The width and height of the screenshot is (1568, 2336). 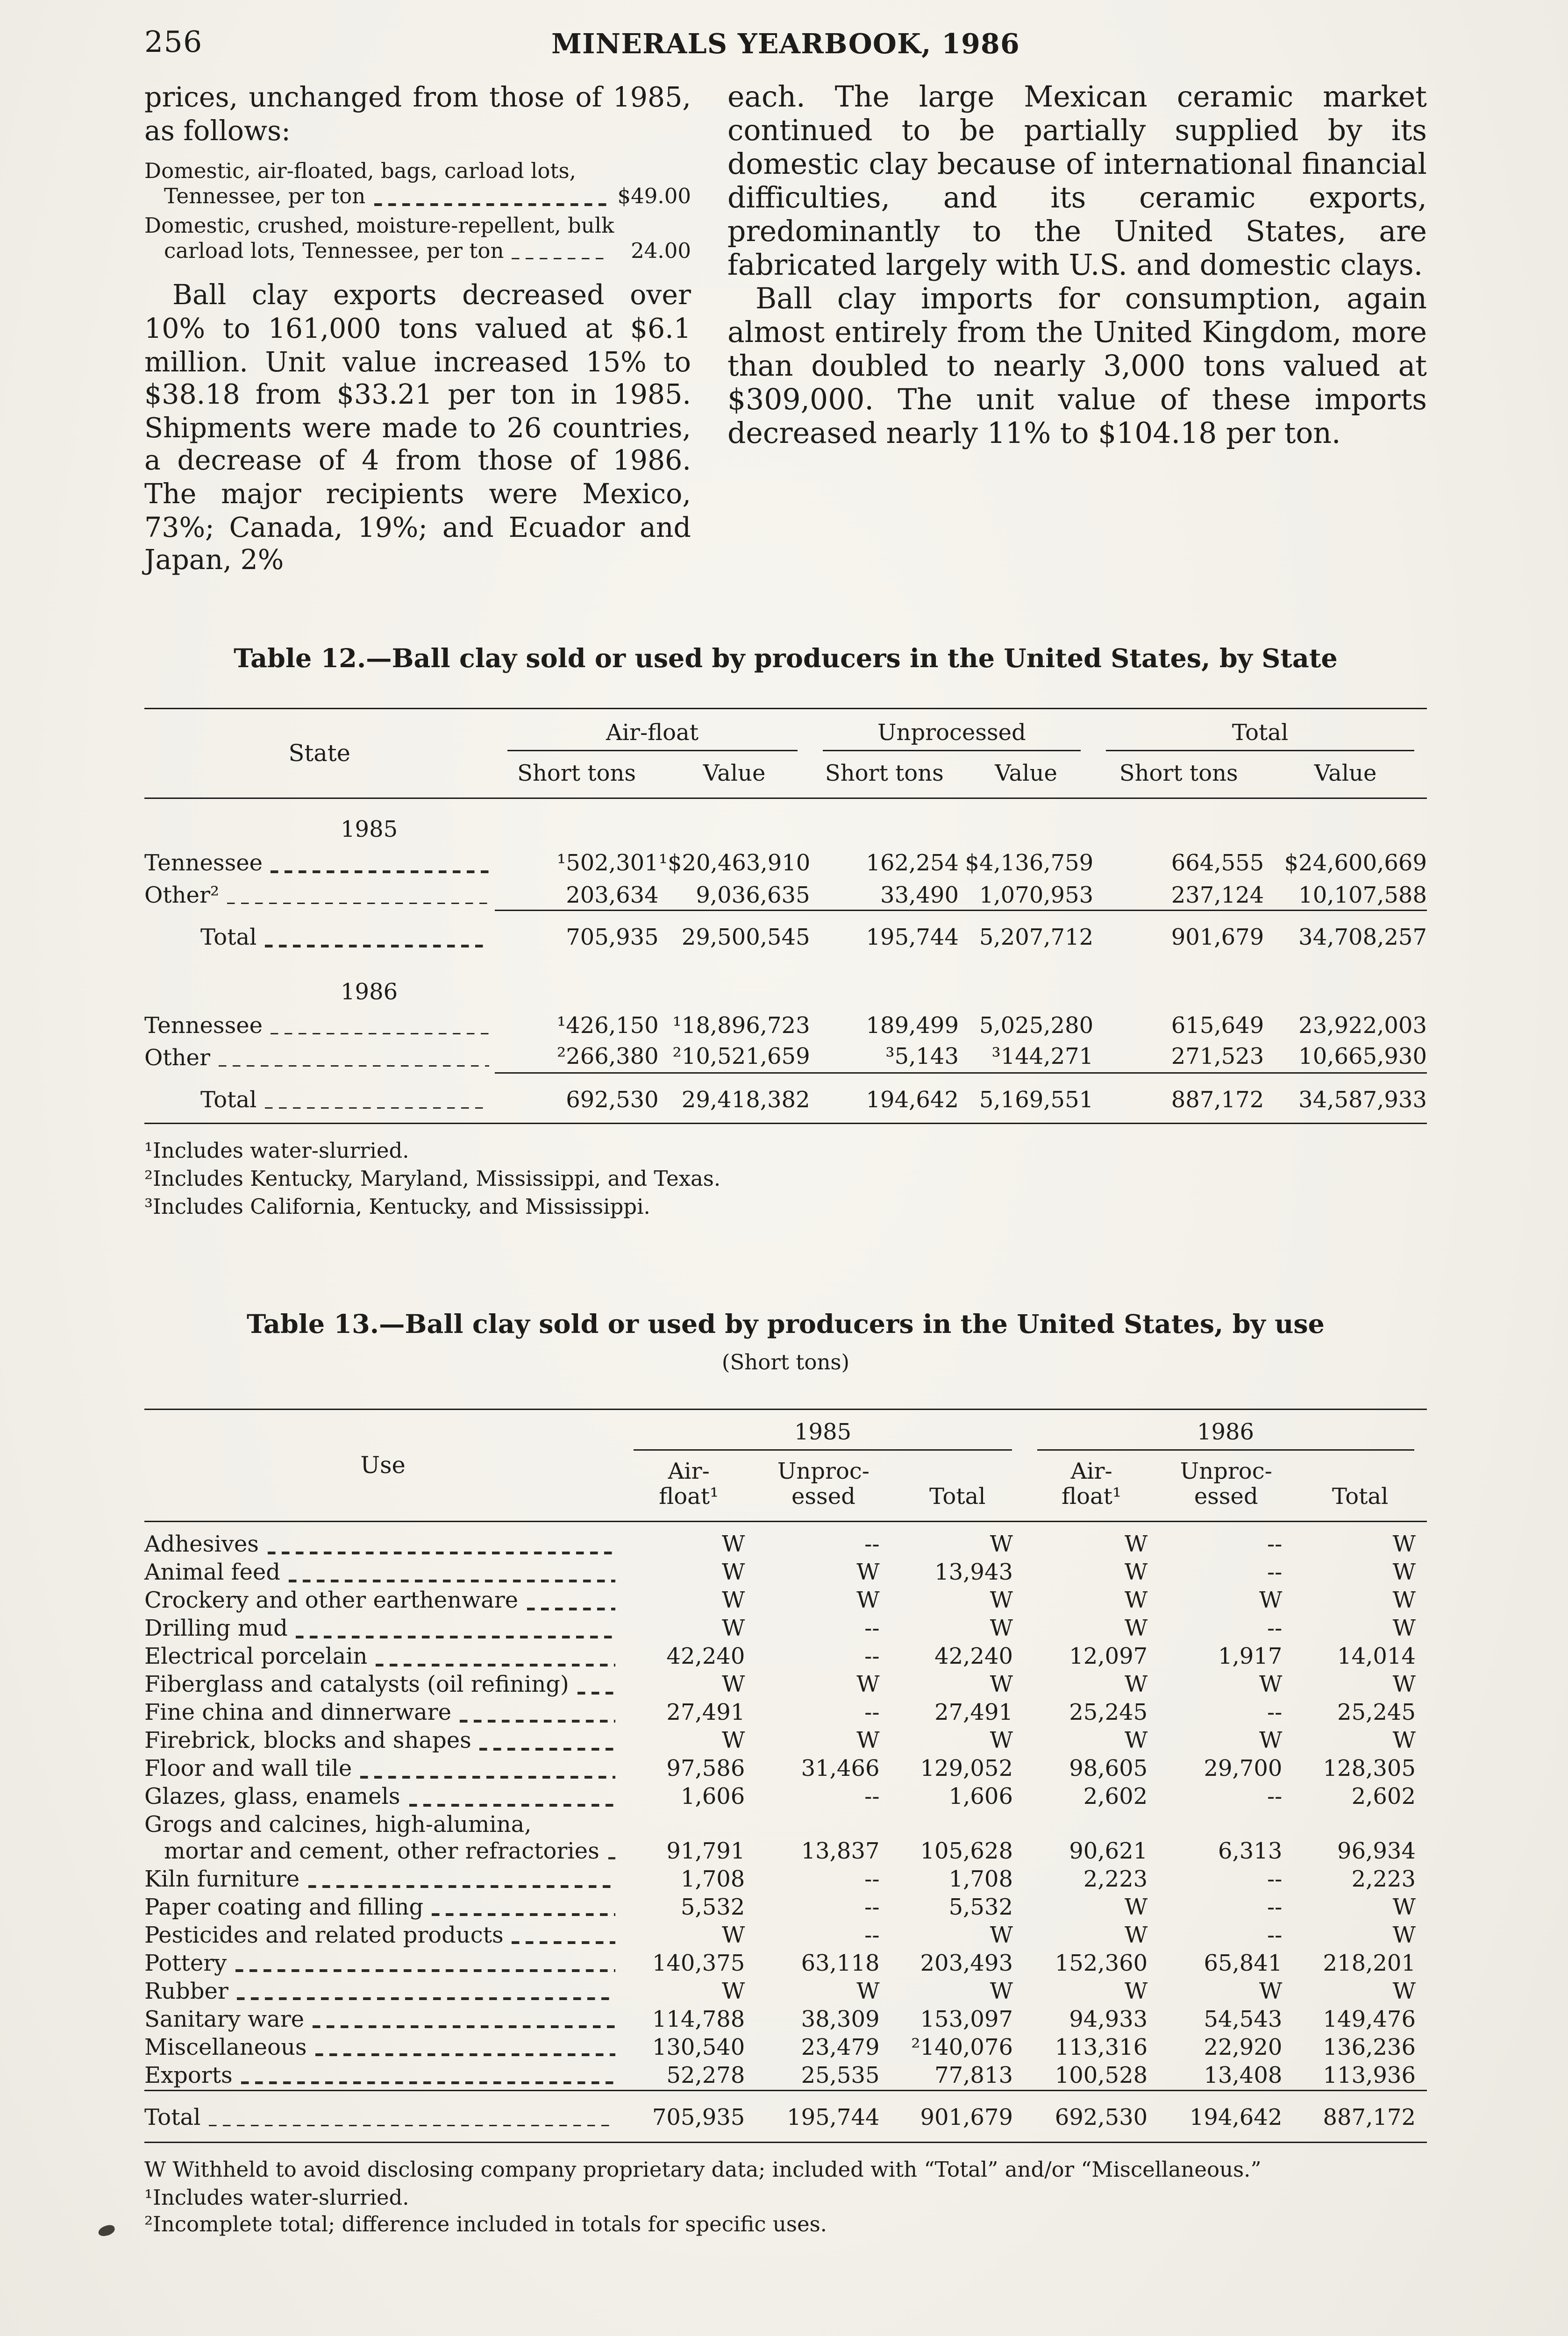 What do you see at coordinates (823, 2116) in the screenshot?
I see `t13-total-cell: 195,744` at bounding box center [823, 2116].